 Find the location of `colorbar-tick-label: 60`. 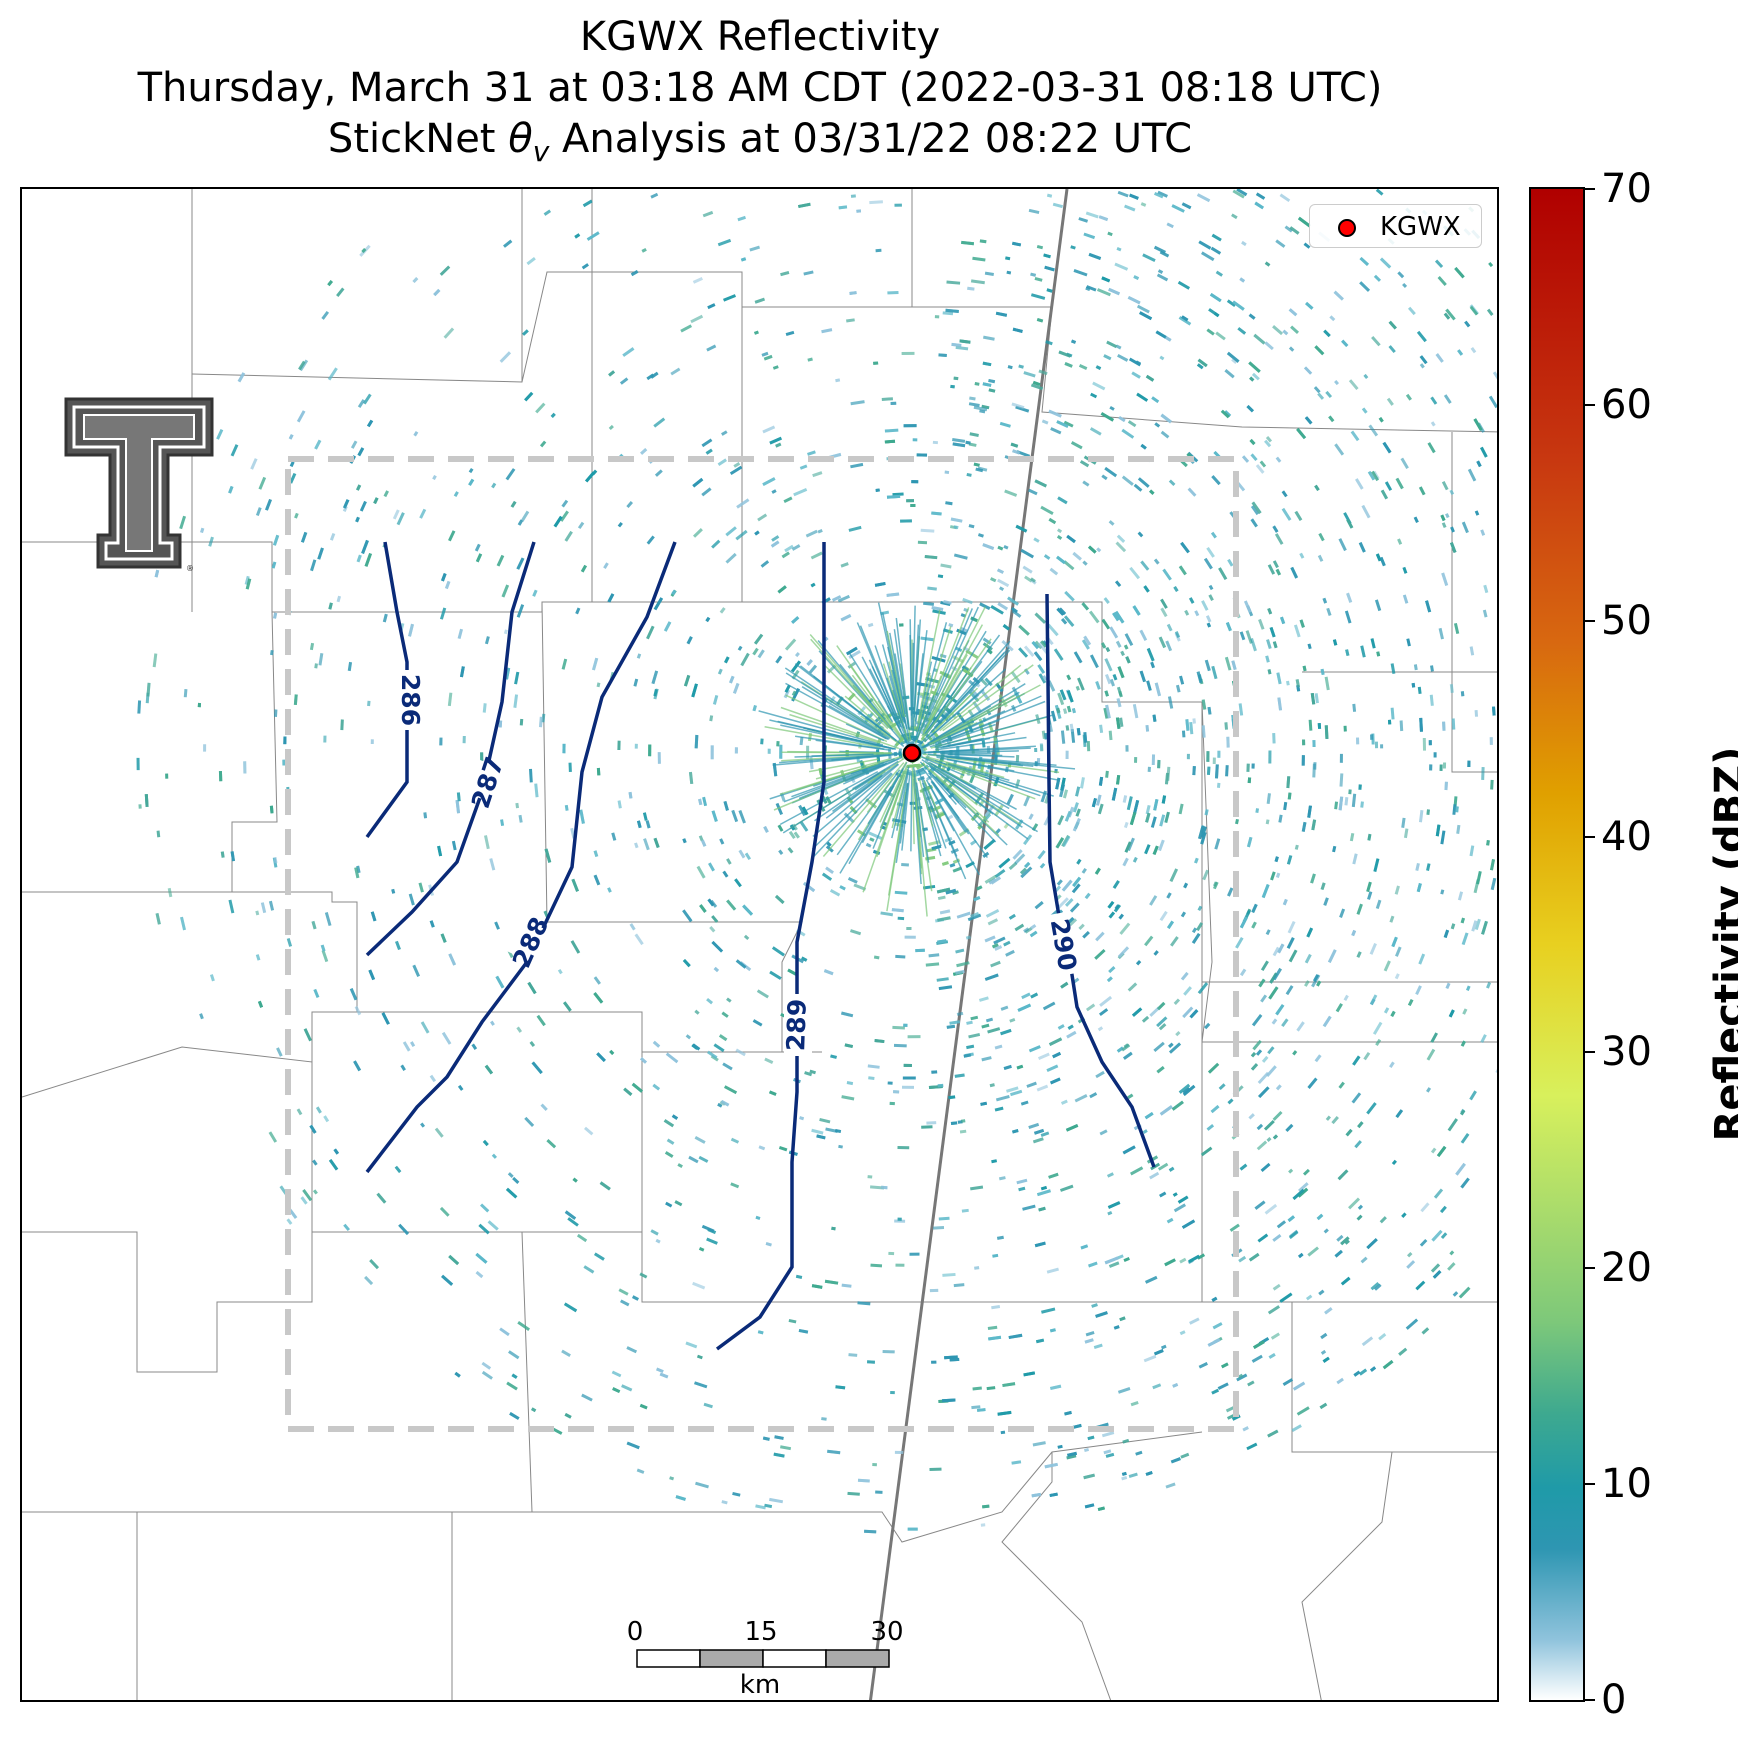

colorbar-tick-label: 60 is located at coordinates (1626, 404).